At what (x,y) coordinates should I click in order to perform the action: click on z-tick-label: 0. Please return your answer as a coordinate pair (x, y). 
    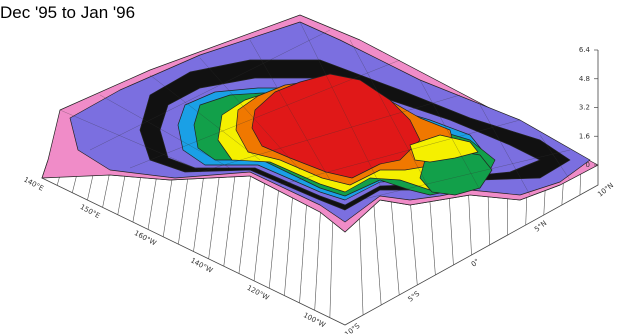
    Looking at the image, I should click on (588, 165).